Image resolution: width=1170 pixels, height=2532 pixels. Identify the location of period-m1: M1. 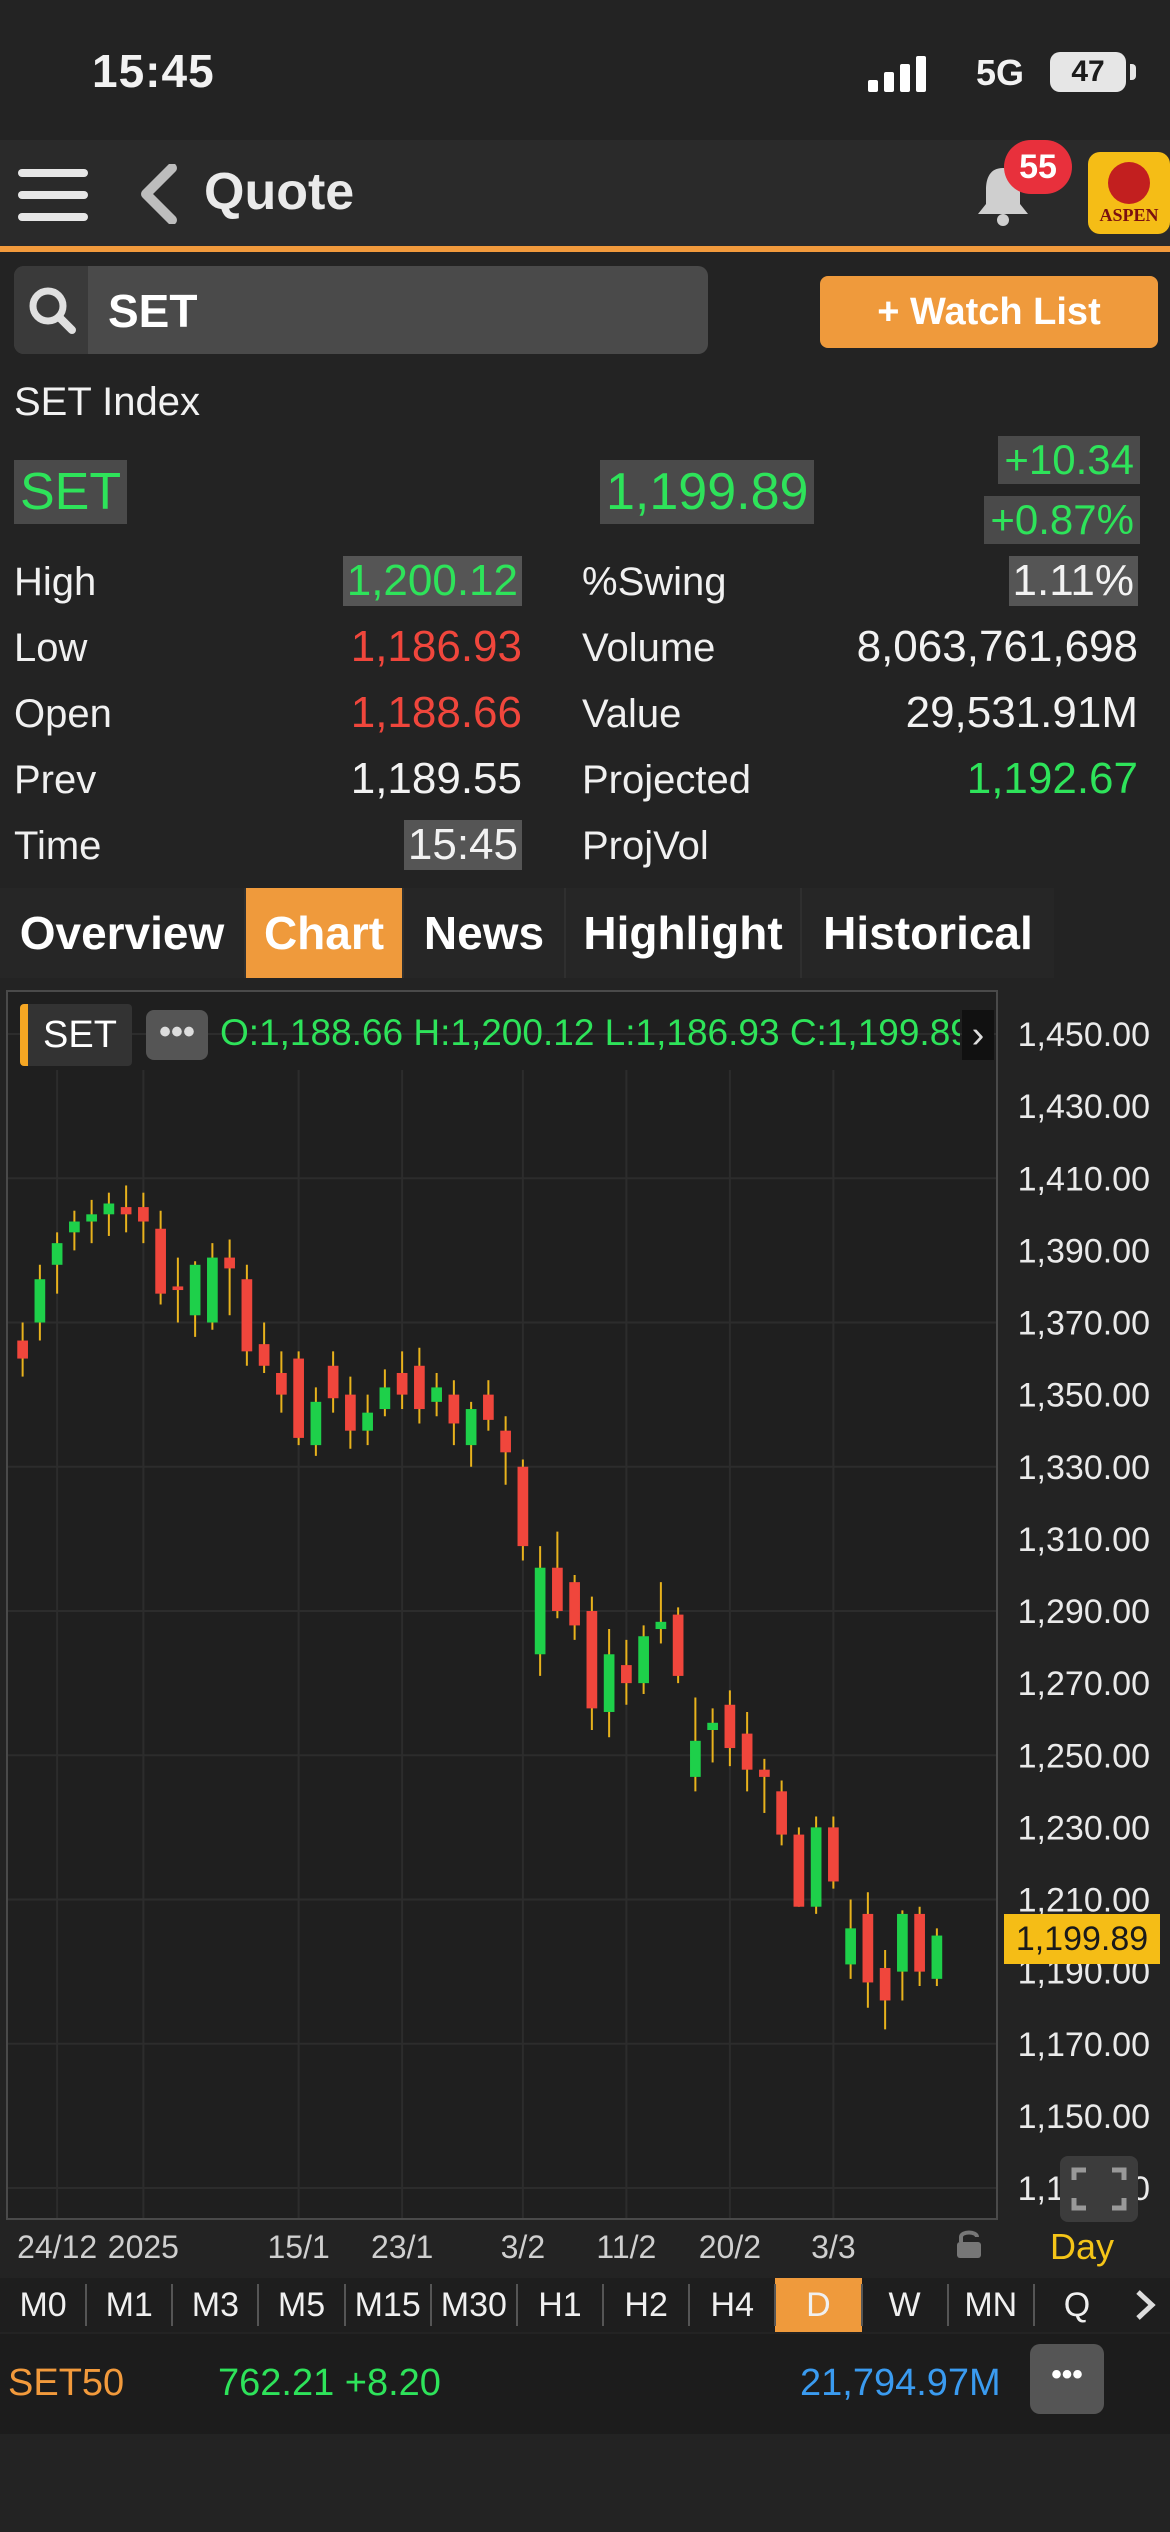
(129, 2305).